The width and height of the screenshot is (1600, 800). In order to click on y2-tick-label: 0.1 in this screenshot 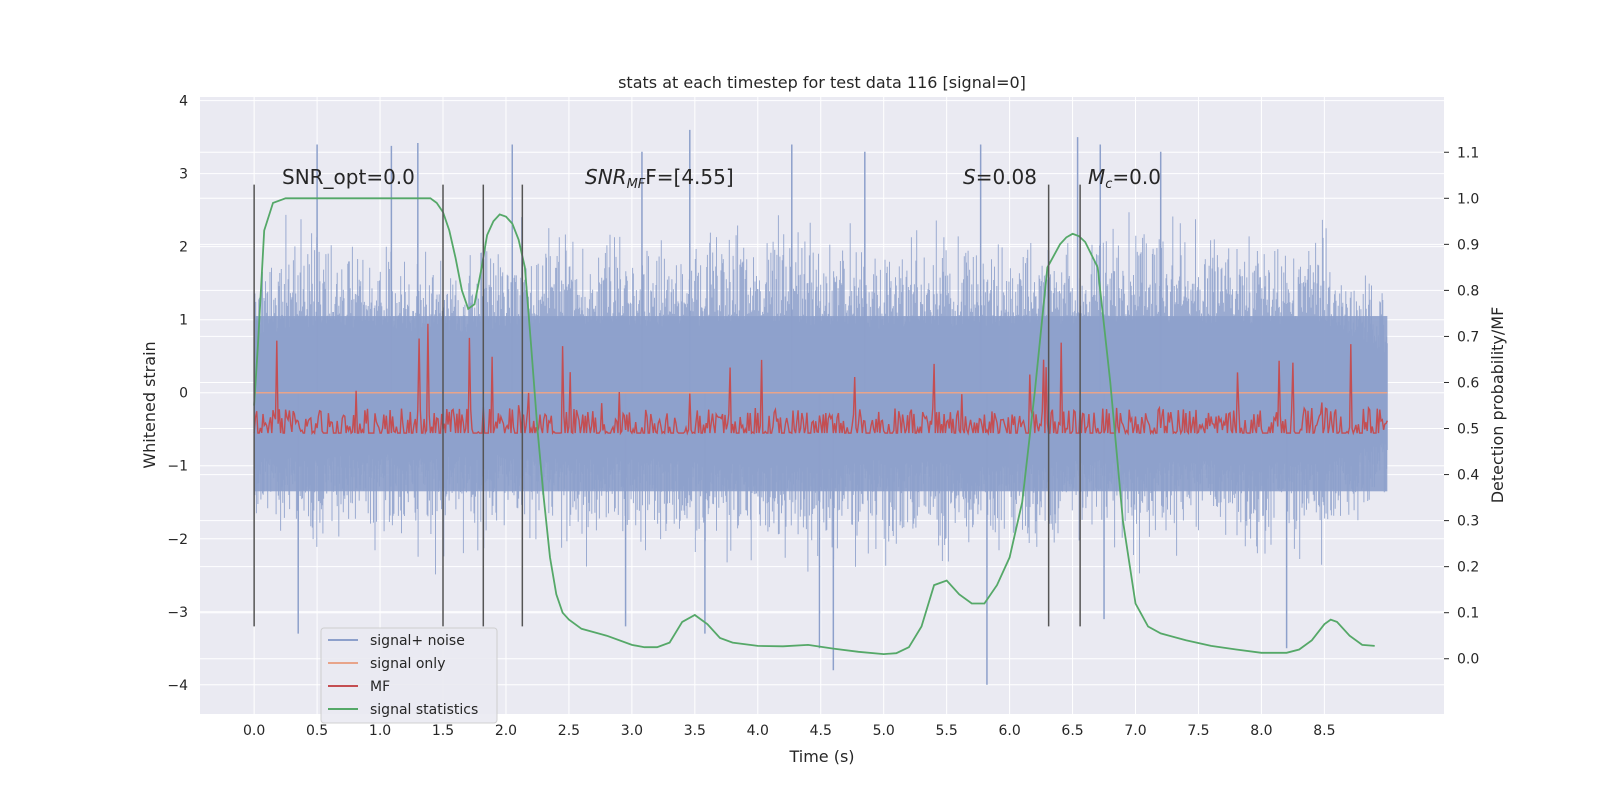, I will do `click(1468, 614)`.